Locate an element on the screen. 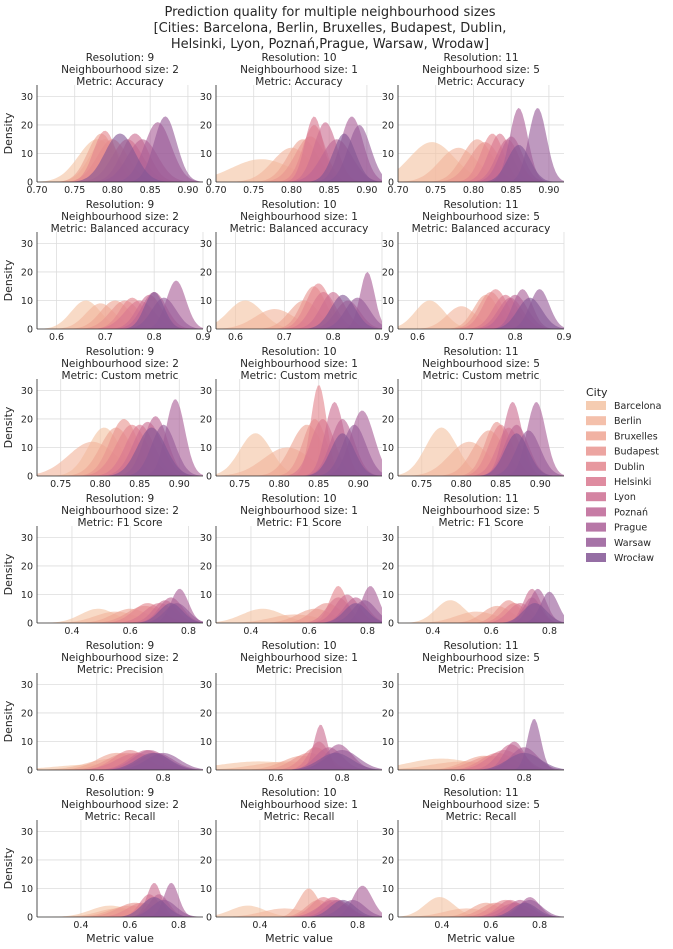 The width and height of the screenshot is (673, 949). panel-metric-label: Metric: Custom metric is located at coordinates (481, 376).